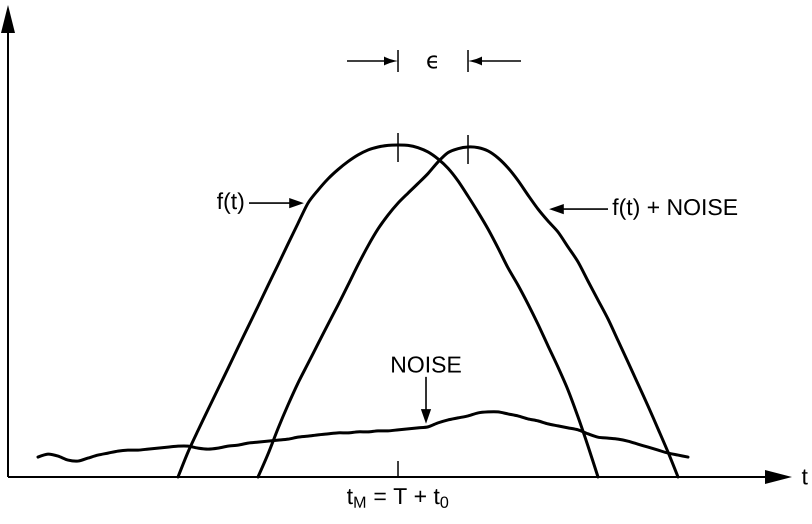  Describe the element at coordinates (230, 203) in the screenshot. I see `text: f(t)` at that location.